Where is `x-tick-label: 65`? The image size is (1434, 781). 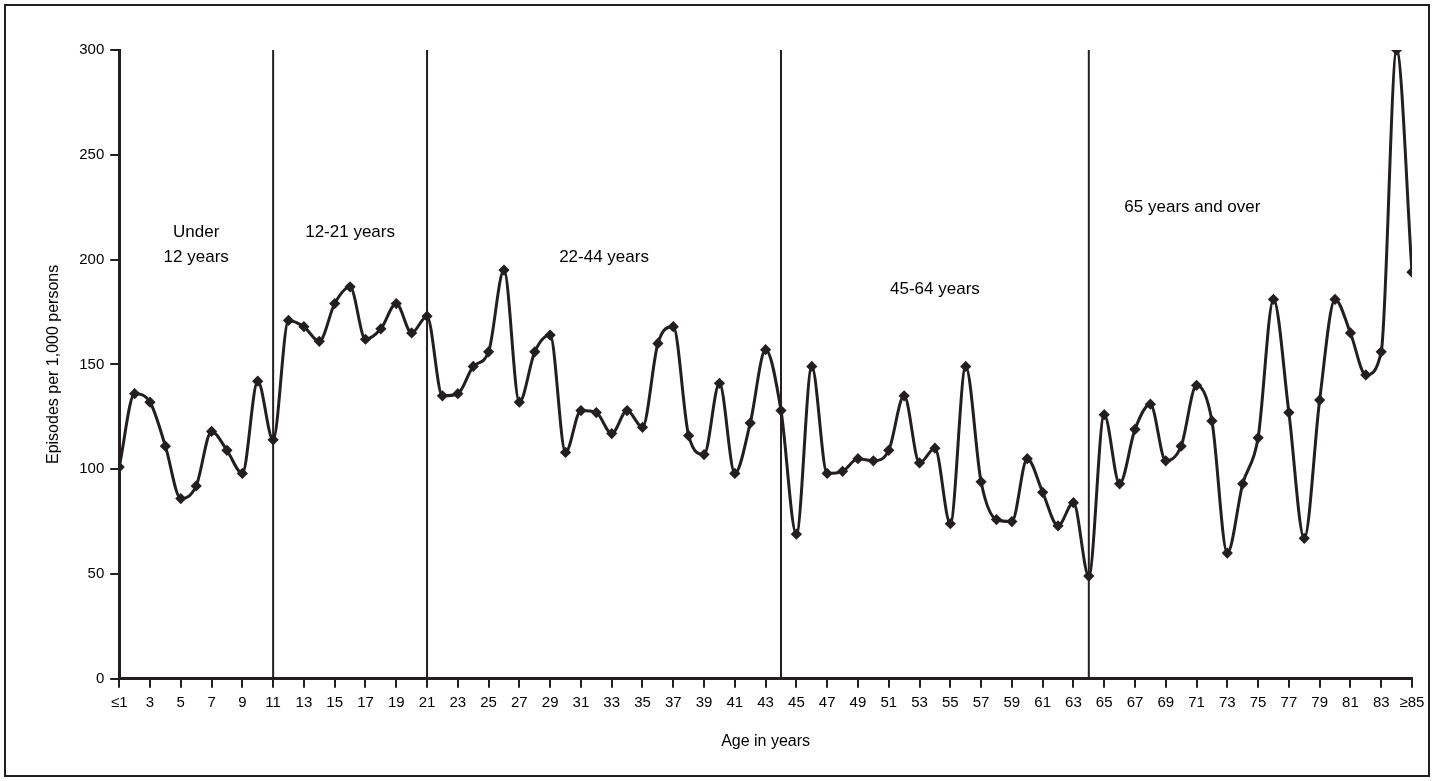
x-tick-label: 65 is located at coordinates (1104, 701).